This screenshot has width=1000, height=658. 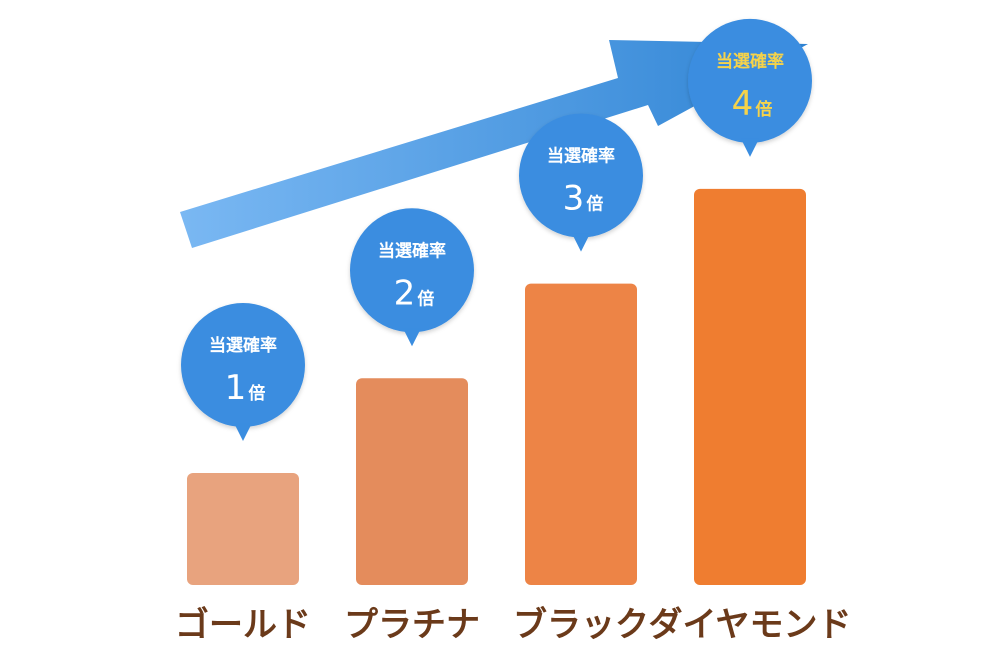 I want to click on category-label-3: ブラック, so click(x=581, y=625).